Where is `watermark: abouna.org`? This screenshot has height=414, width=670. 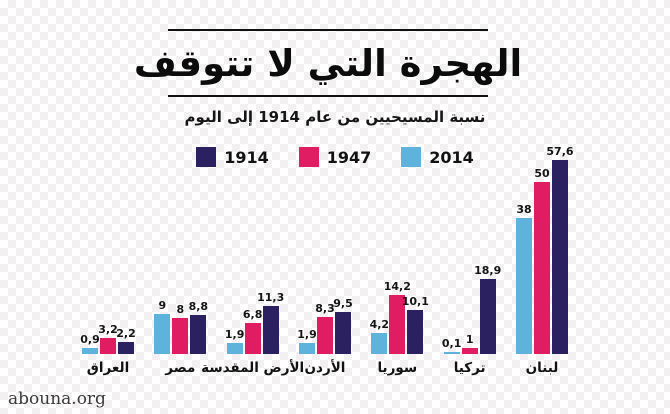
watermark: abouna.org is located at coordinates (57, 399).